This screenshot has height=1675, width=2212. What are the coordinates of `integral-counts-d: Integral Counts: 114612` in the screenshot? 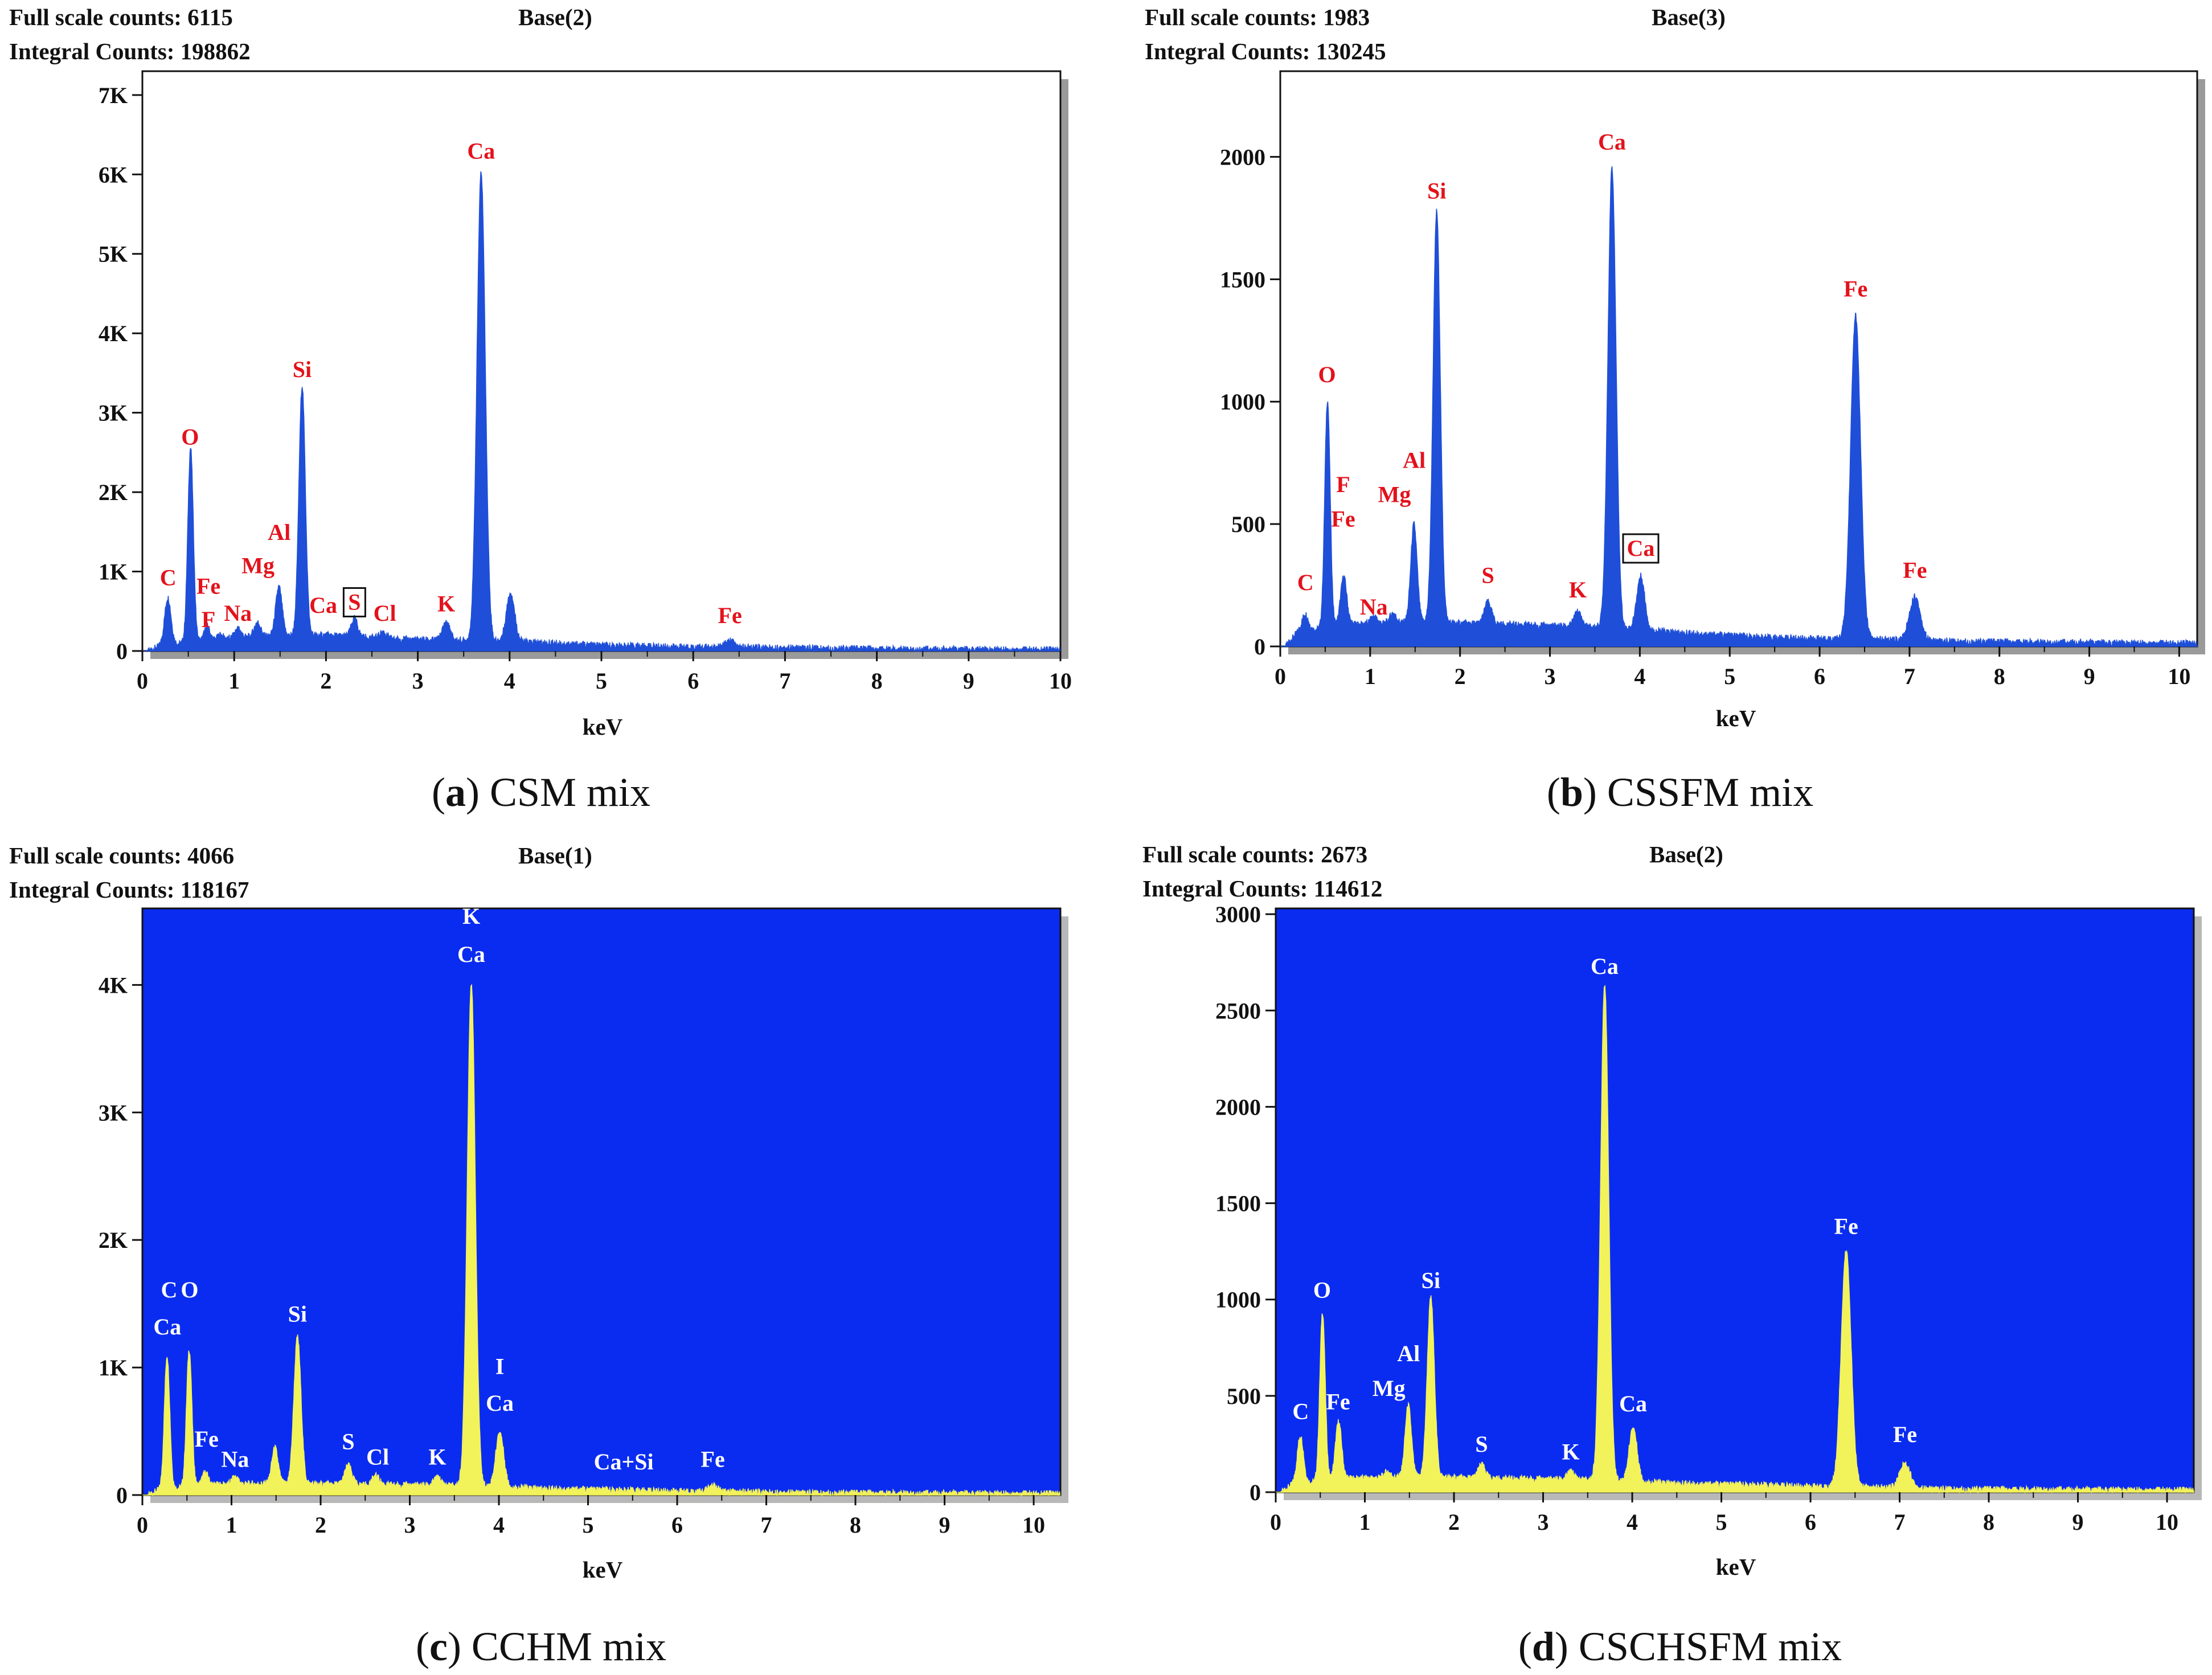 It's located at (1262, 888).